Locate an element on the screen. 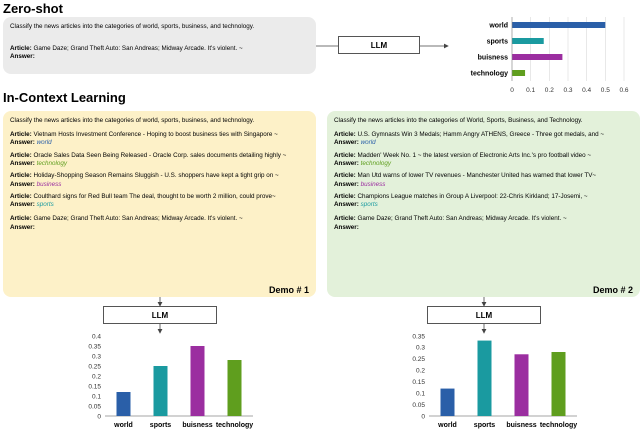 This screenshot has height=432, width=640. x-tick-label: 0.1 is located at coordinates (530, 90).